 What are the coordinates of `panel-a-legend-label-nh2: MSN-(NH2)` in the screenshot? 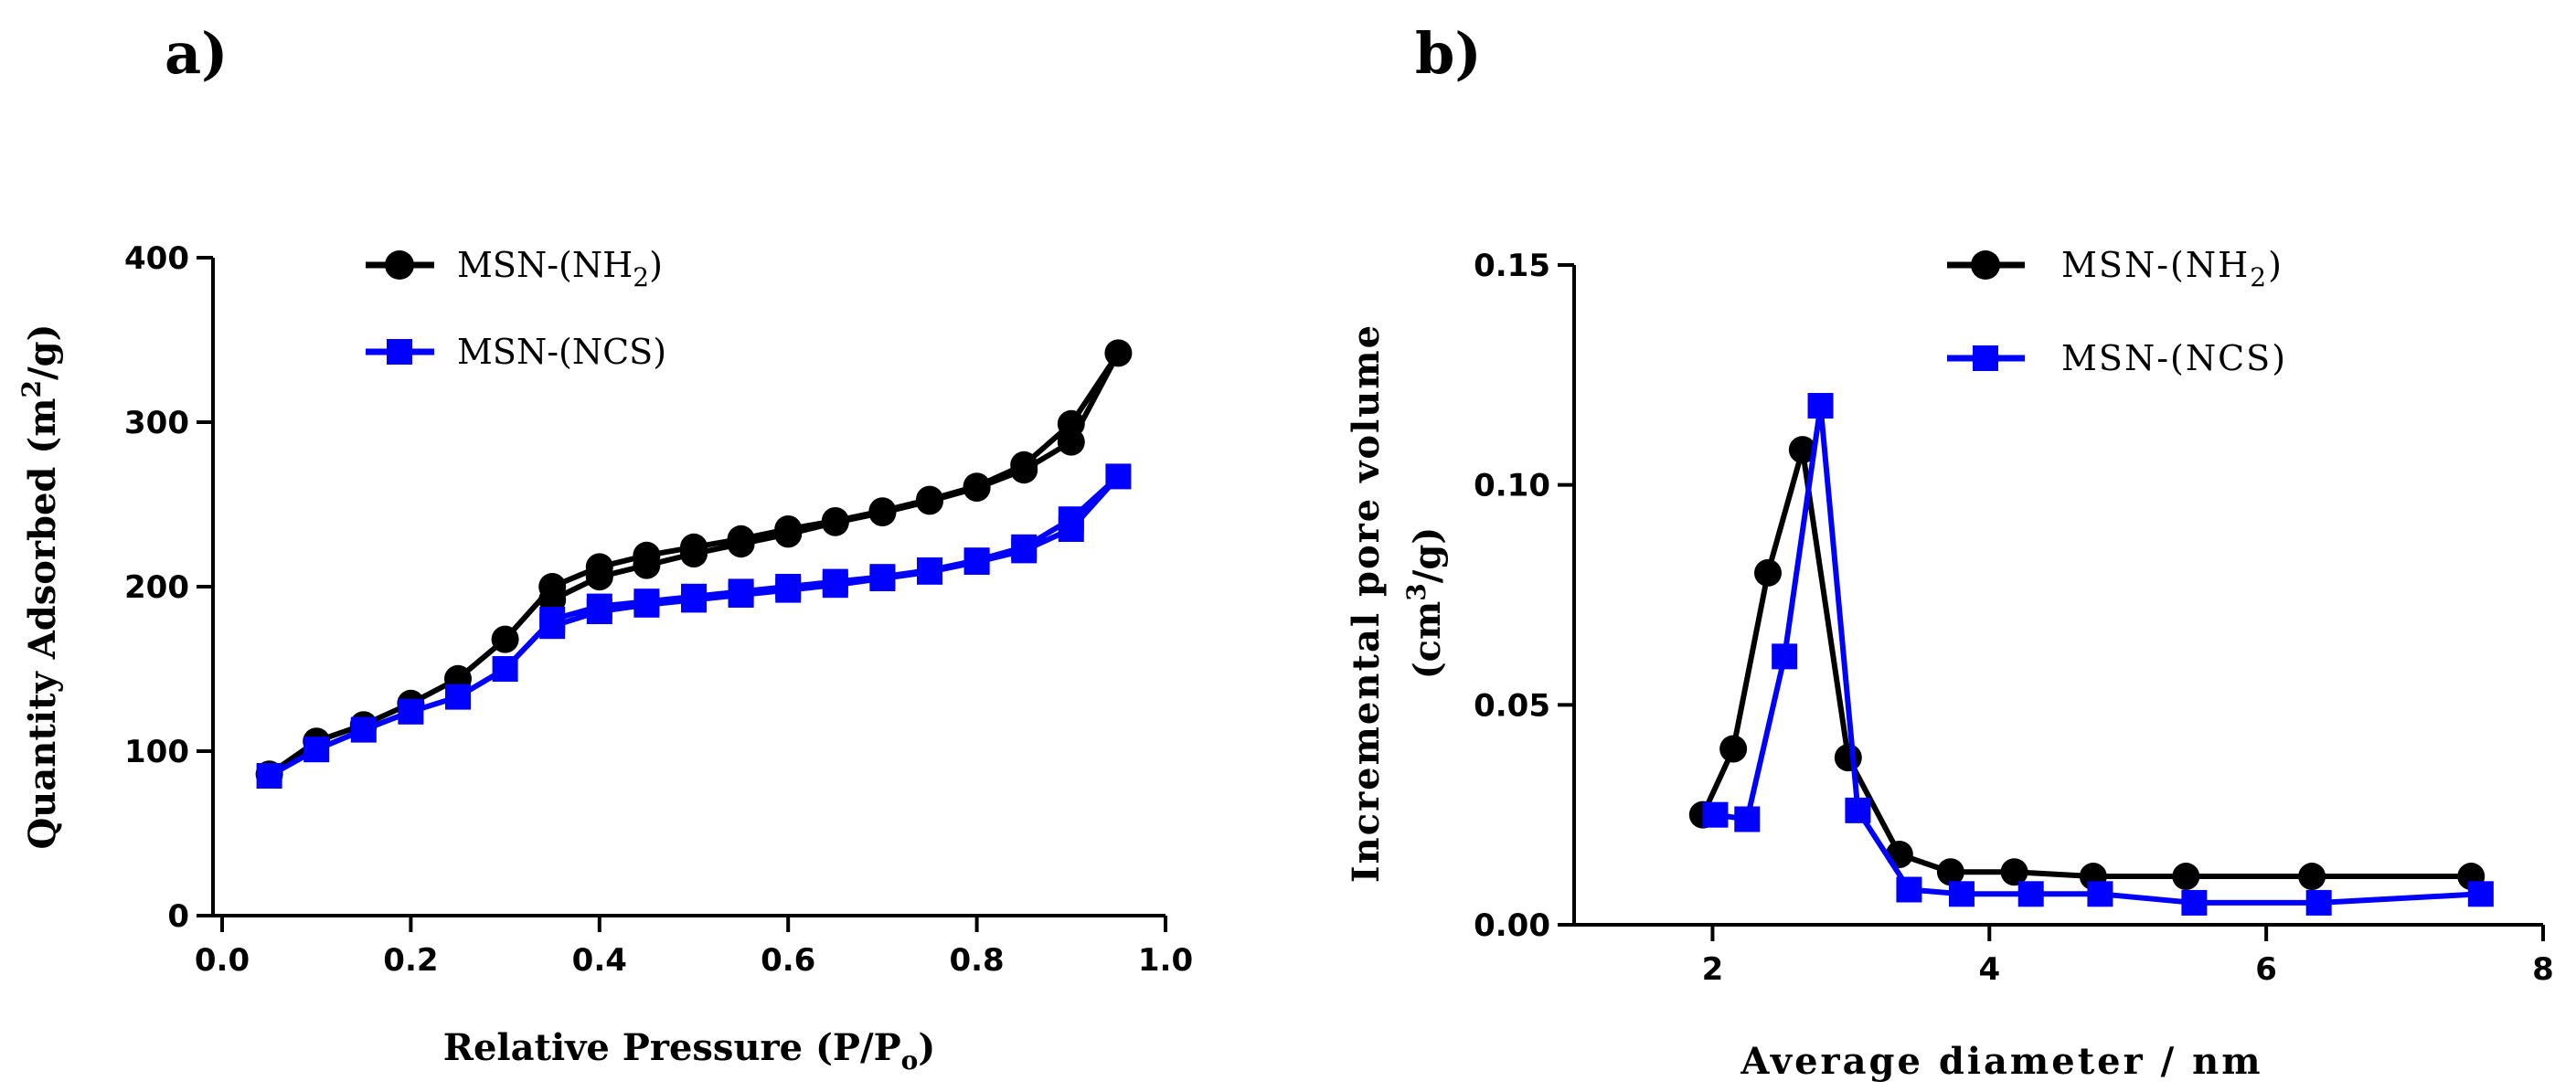 It's located at (560, 268).